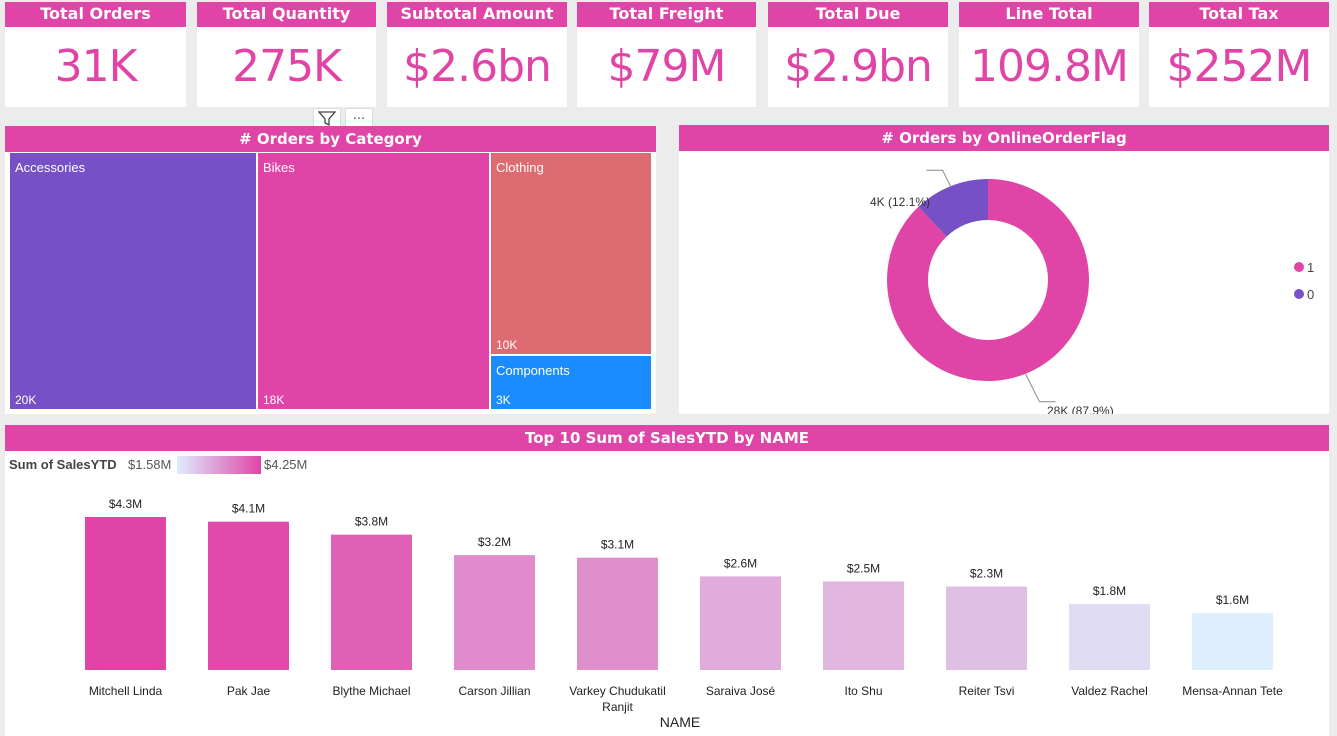 This screenshot has width=1337, height=736. I want to click on kpi-card-total-orders: Total Orders 31K, so click(95, 54).